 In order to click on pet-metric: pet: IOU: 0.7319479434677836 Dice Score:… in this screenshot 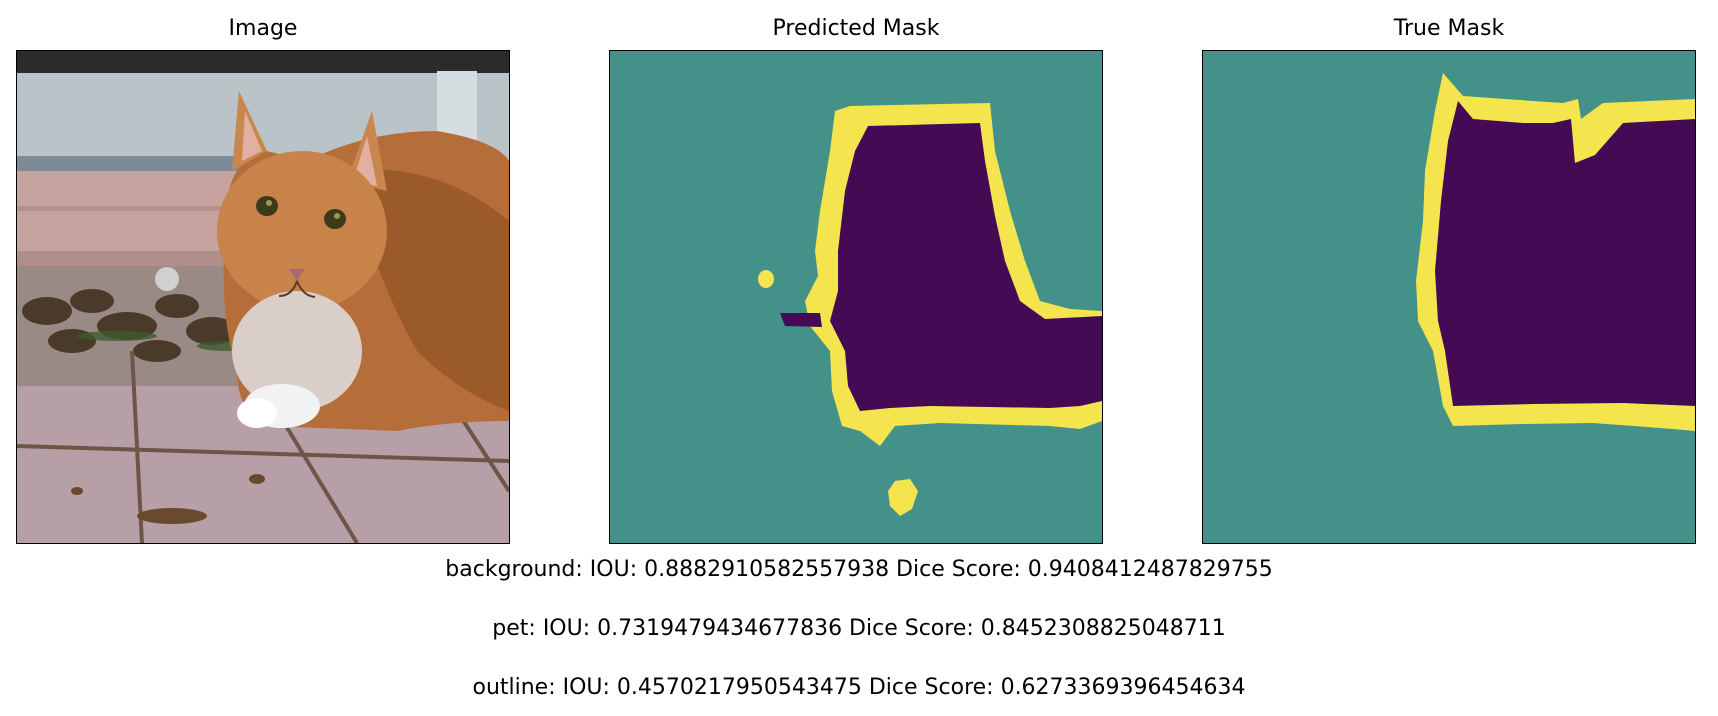, I will do `click(859, 628)`.